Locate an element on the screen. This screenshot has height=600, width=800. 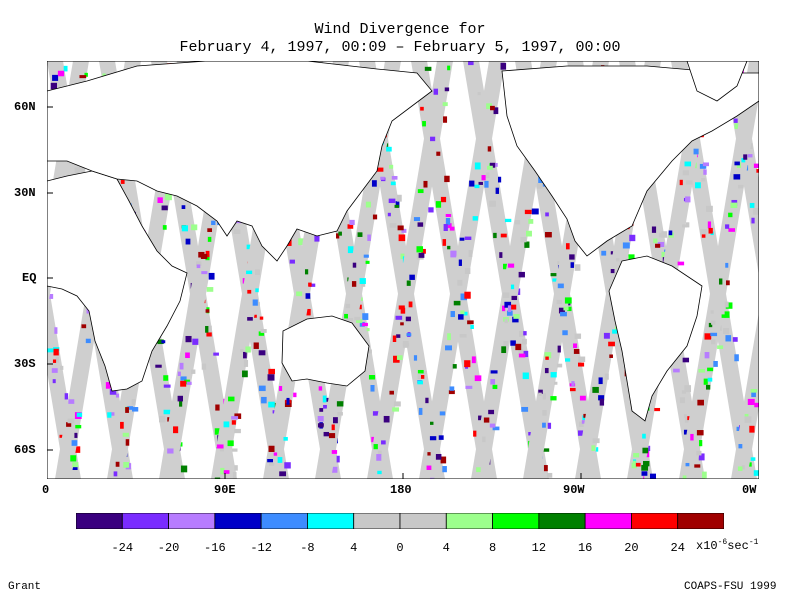
lon-label-90e: 90E is located at coordinates (225, 490).